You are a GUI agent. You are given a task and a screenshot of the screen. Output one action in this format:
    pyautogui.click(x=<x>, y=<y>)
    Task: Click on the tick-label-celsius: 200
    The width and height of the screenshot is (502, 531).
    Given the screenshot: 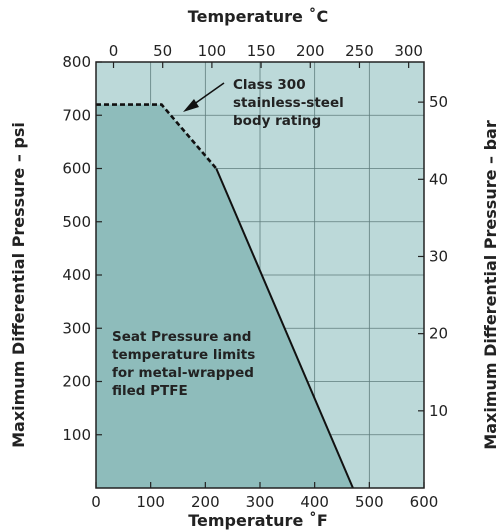 What is the action you would take?
    pyautogui.click(x=310, y=51)
    